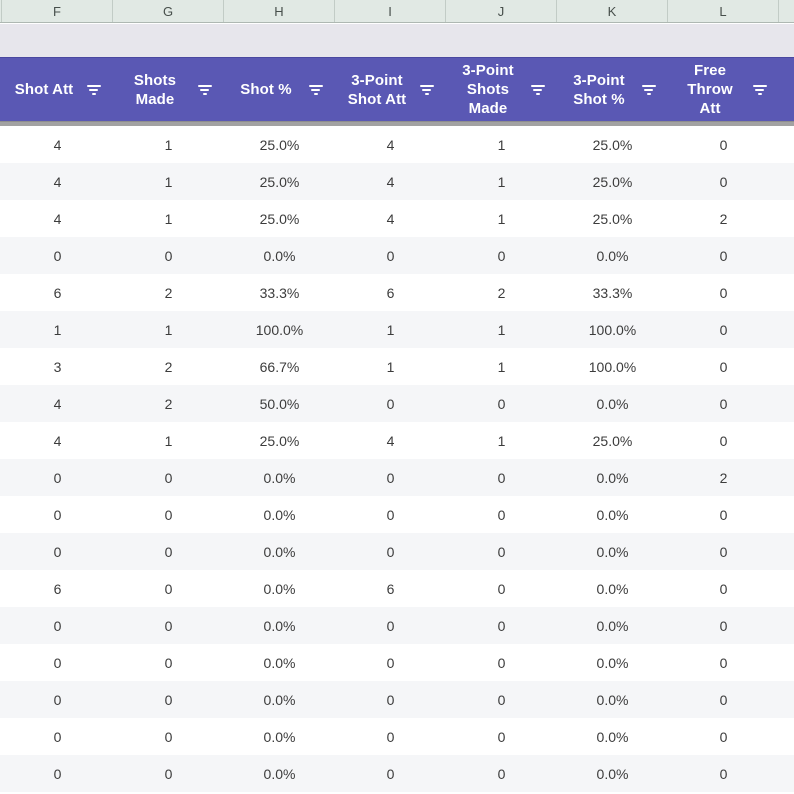  Describe the element at coordinates (279, 89) in the screenshot. I see `filter-header-cell: Shot %` at that location.